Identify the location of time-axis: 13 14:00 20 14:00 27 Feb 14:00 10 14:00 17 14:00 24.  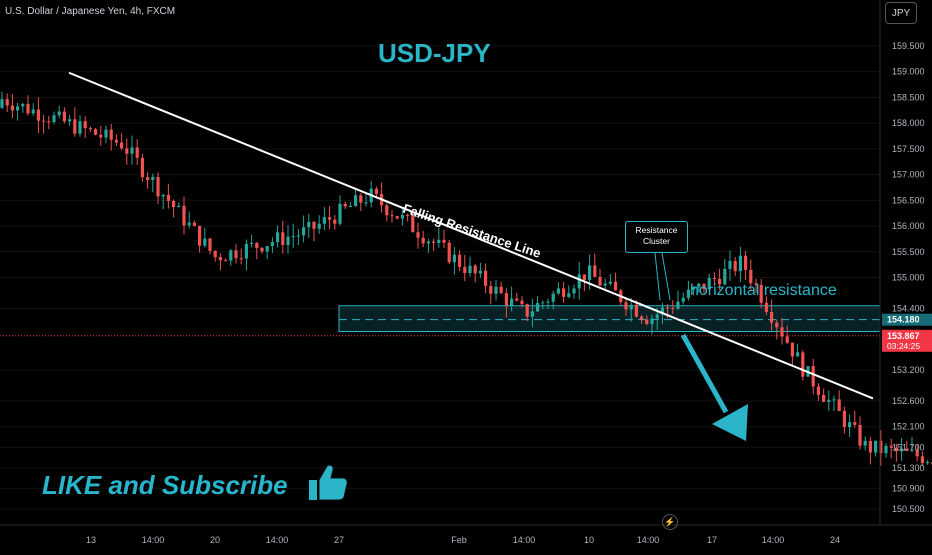
(463, 540).